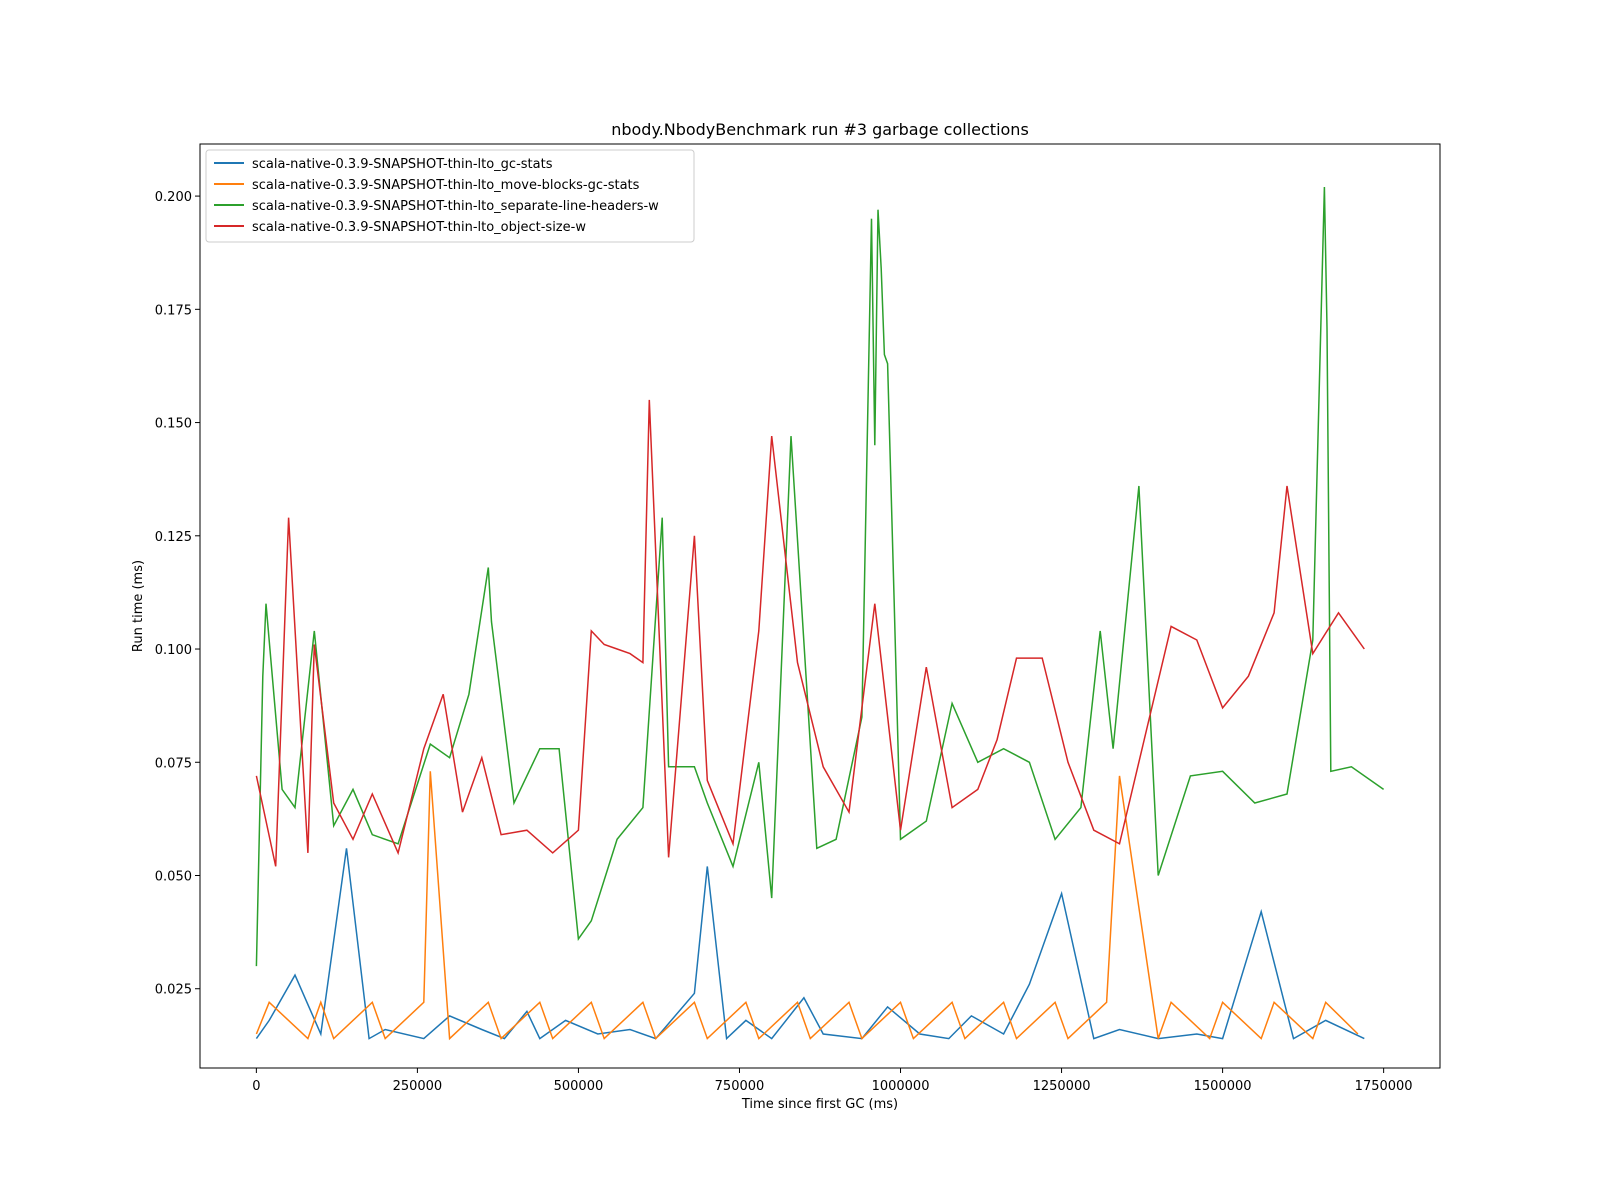  I want to click on legend-frame, so click(450, 196).